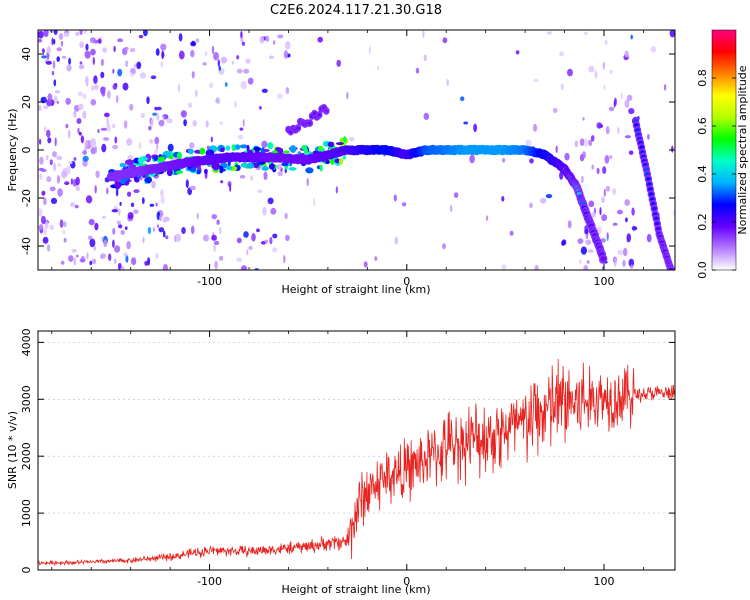 The image size is (750, 600). What do you see at coordinates (355, 289) in the screenshot?
I see `spectrogram-x-axis-title: Height of straight line (km)` at bounding box center [355, 289].